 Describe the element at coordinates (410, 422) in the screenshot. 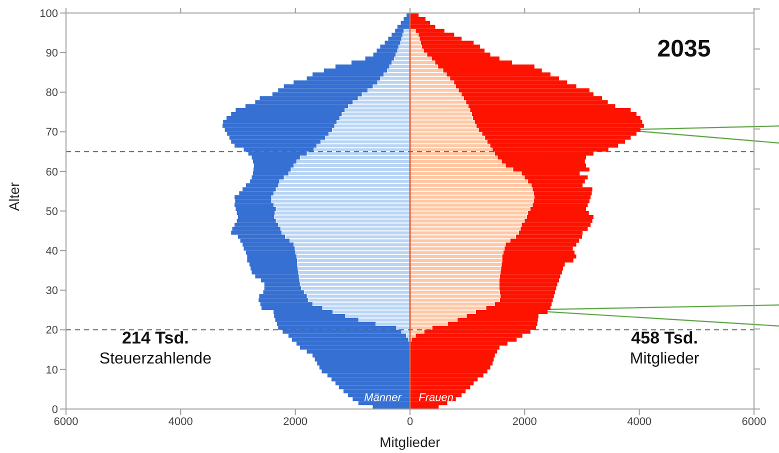

I see `x-tick-label: 0` at that location.